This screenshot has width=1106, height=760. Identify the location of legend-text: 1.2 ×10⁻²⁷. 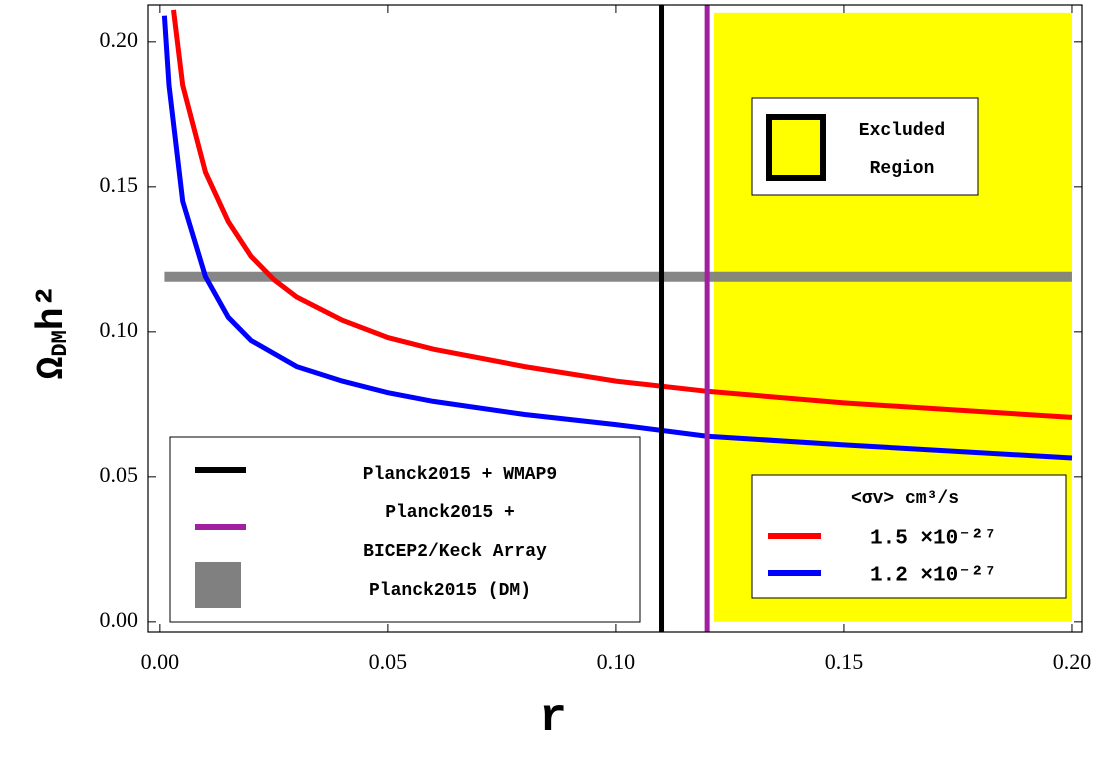
(933, 576).